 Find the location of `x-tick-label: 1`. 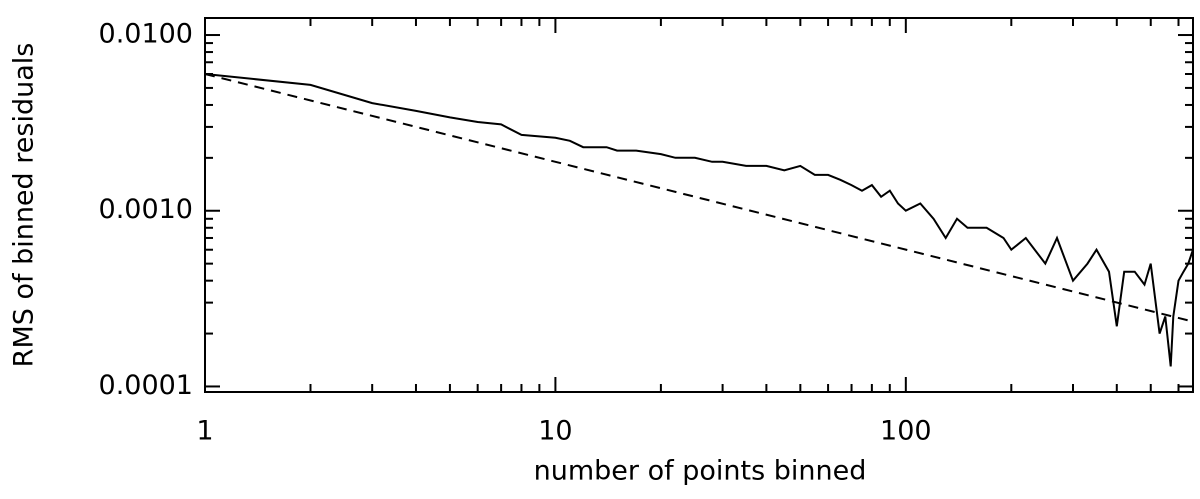

x-tick-label: 1 is located at coordinates (204, 431).